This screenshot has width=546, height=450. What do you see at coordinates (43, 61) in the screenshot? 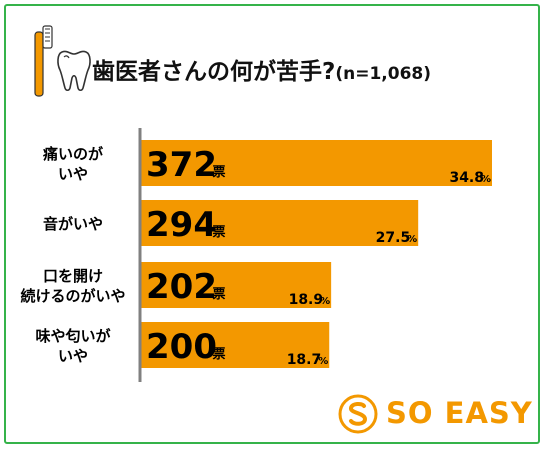
I see `toothbrush-icon` at bounding box center [43, 61].